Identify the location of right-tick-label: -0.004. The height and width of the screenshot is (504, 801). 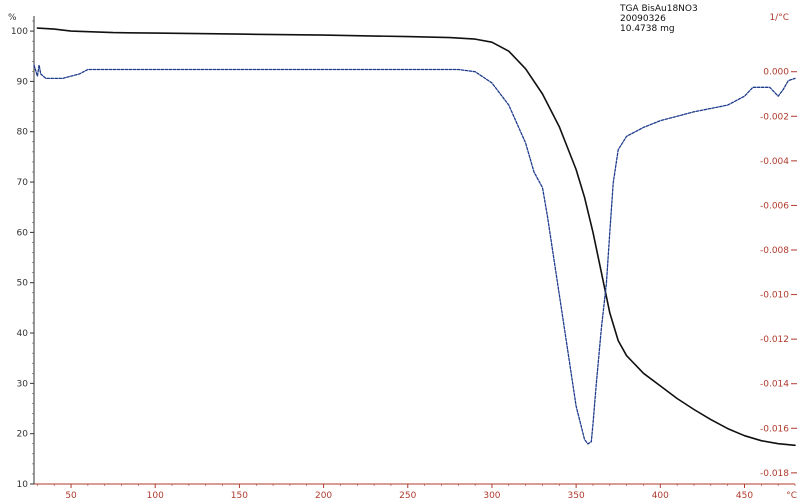
(774, 162).